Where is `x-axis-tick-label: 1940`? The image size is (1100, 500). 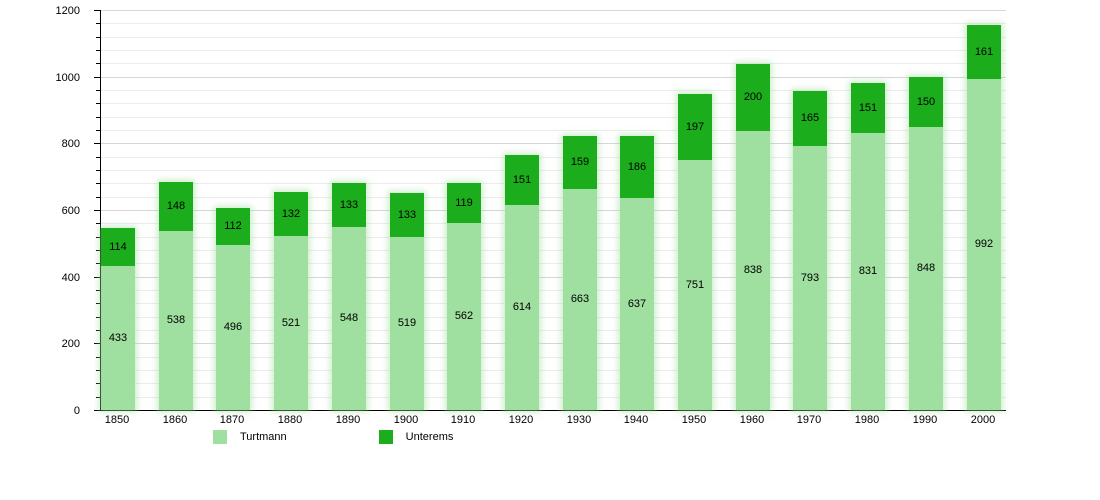 x-axis-tick-label: 1940 is located at coordinates (636, 420).